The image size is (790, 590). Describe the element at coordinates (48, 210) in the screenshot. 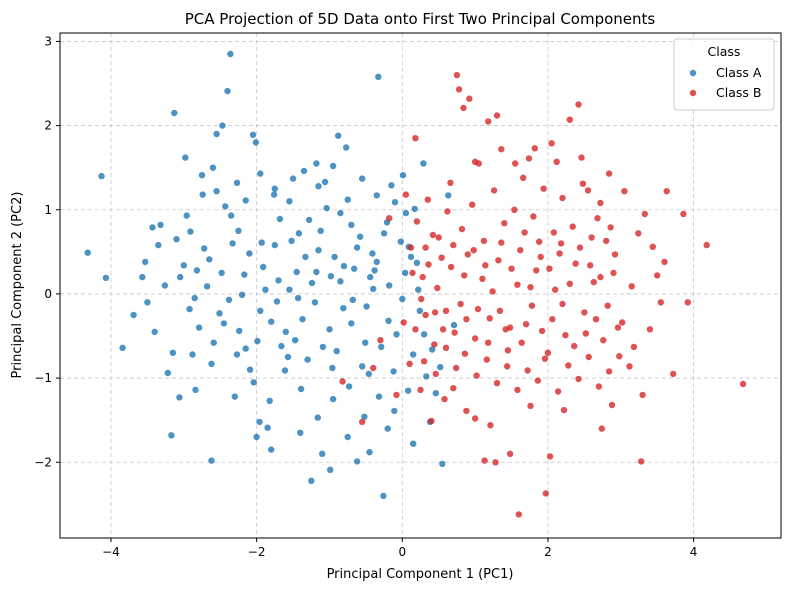

I see `y-tick-label: 1` at that location.